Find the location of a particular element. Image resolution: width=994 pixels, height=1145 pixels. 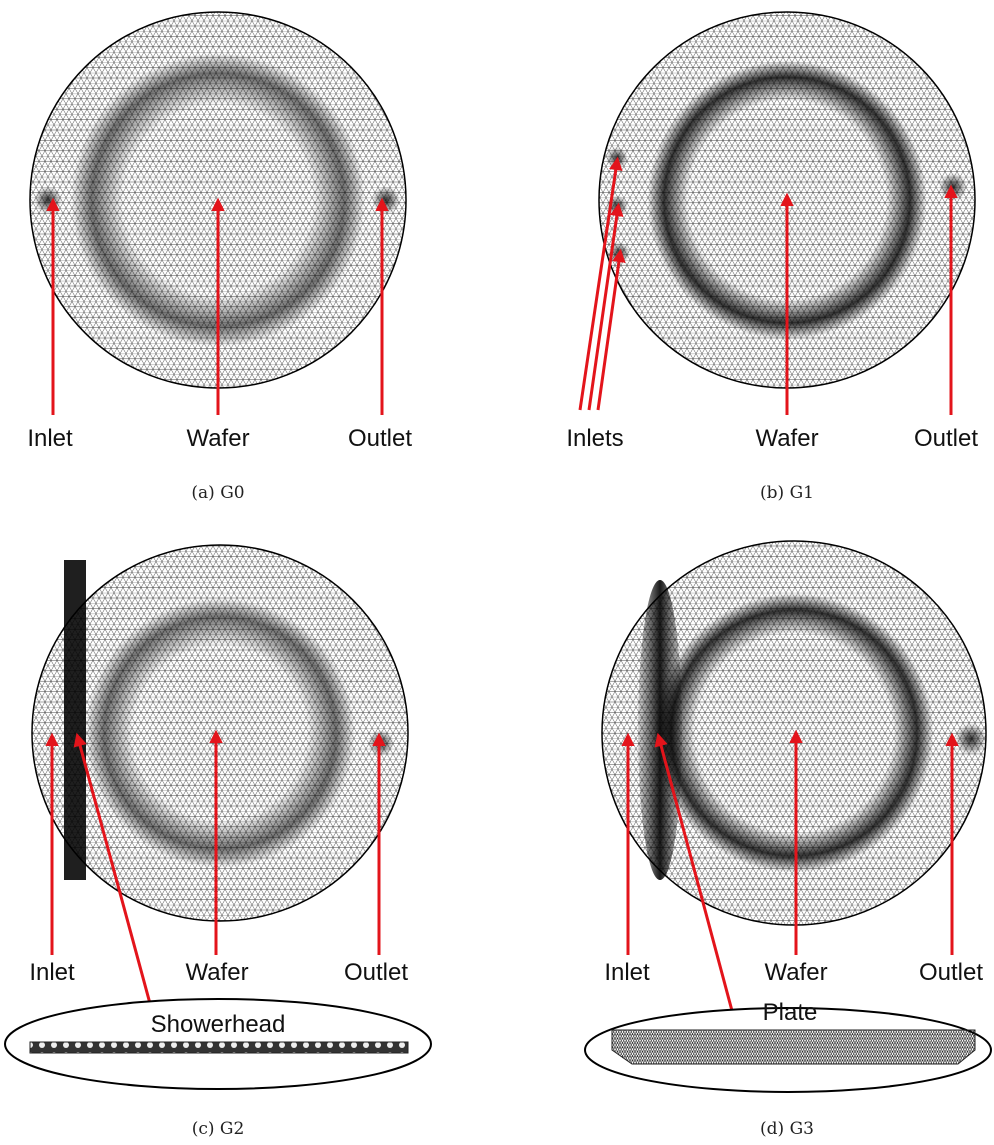

g2-showerhead-arrow is located at coordinates (115, 877).